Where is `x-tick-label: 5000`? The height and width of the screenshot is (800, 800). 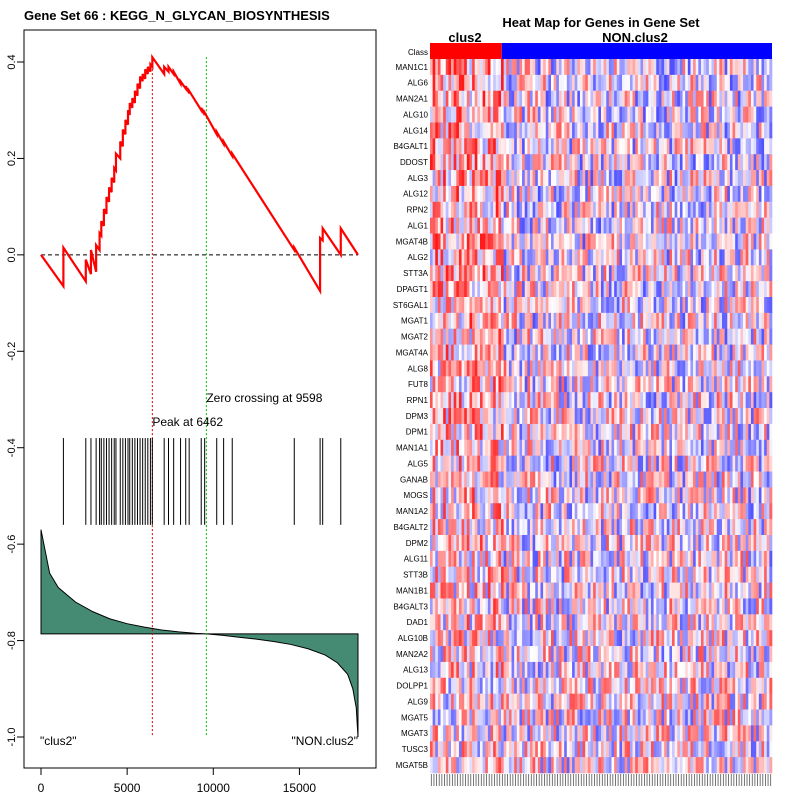
x-tick-label: 5000 is located at coordinates (127, 788).